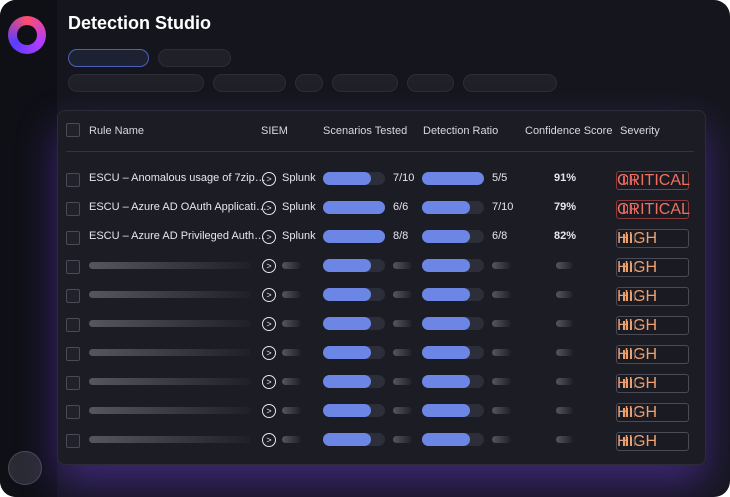 The height and width of the screenshot is (497, 730). I want to click on detection-ratio: 5/5, so click(500, 178).